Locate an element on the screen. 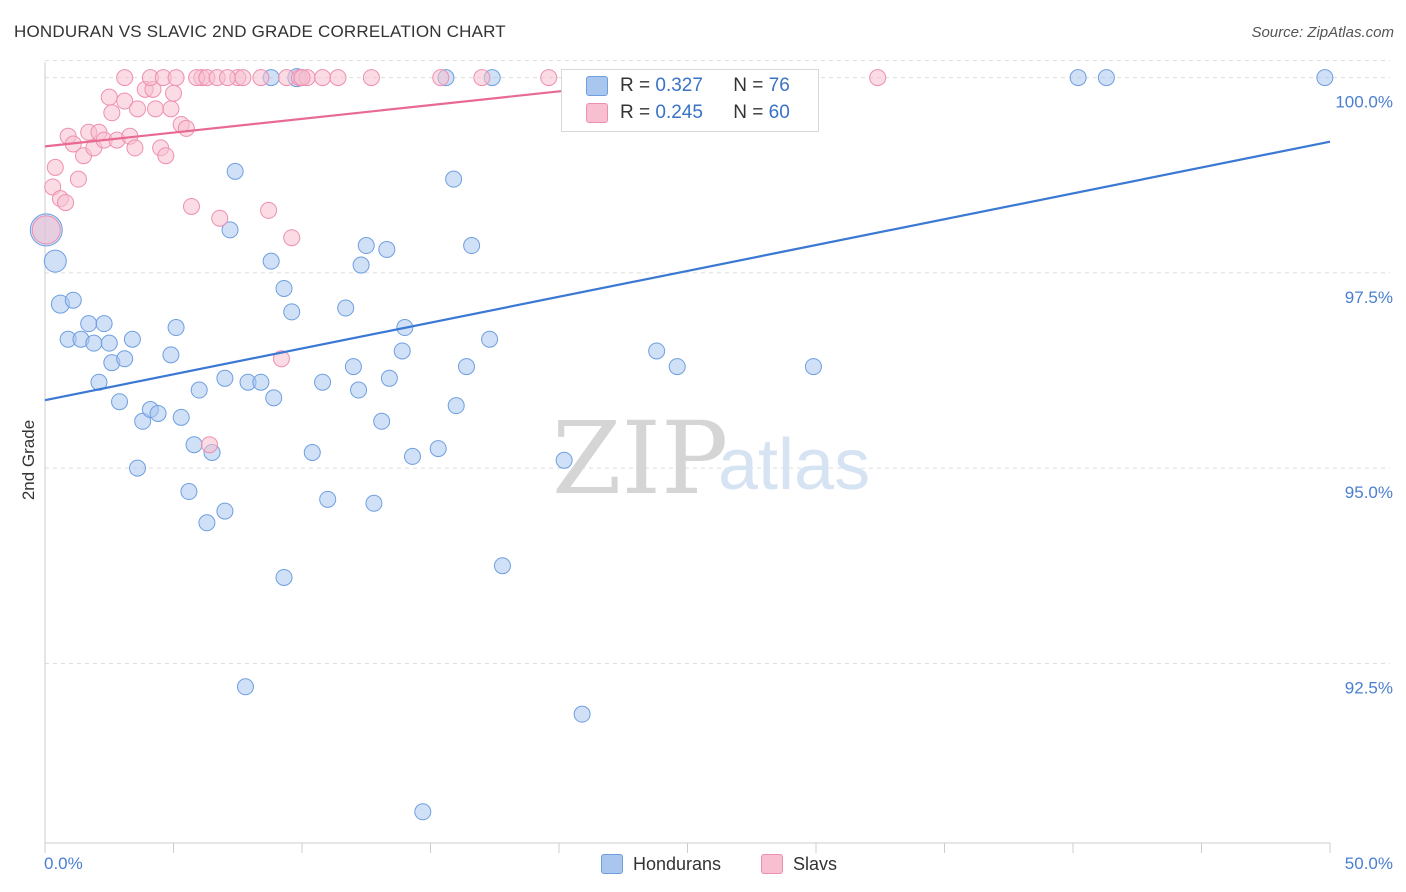 The image size is (1406, 892). legend-item-hondurans: Hondurans is located at coordinates (661, 864).